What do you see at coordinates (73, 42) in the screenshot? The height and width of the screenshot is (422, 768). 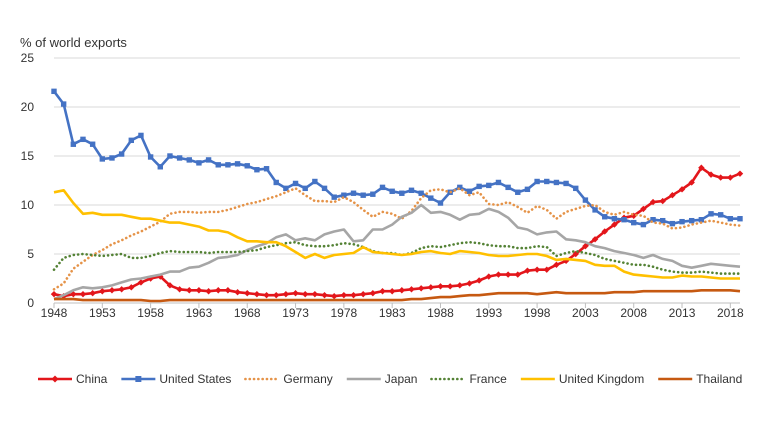 I see `y-axis-label: % of world exports` at bounding box center [73, 42].